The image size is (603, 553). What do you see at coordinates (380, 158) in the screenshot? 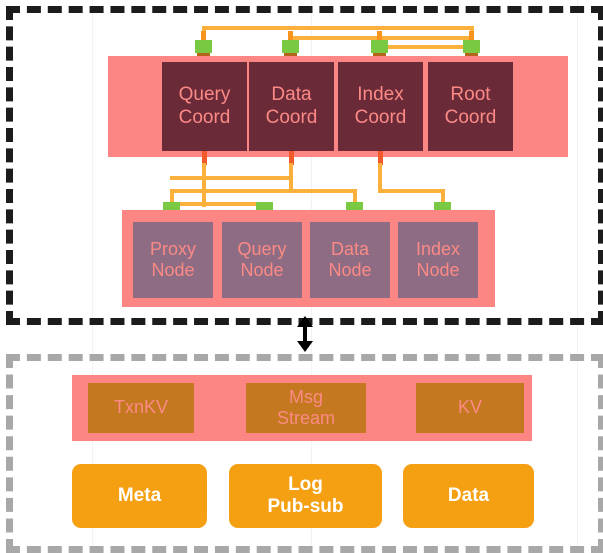
I see `stub-index-coord-down` at bounding box center [380, 158].